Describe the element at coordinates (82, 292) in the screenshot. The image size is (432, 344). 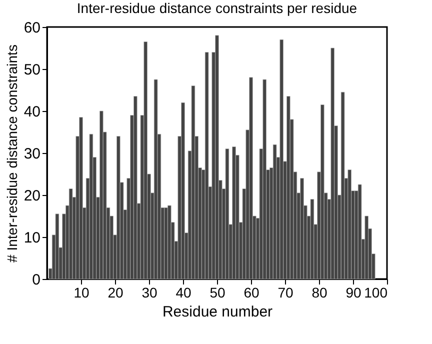
I see `x-tick-label: 10` at that location.